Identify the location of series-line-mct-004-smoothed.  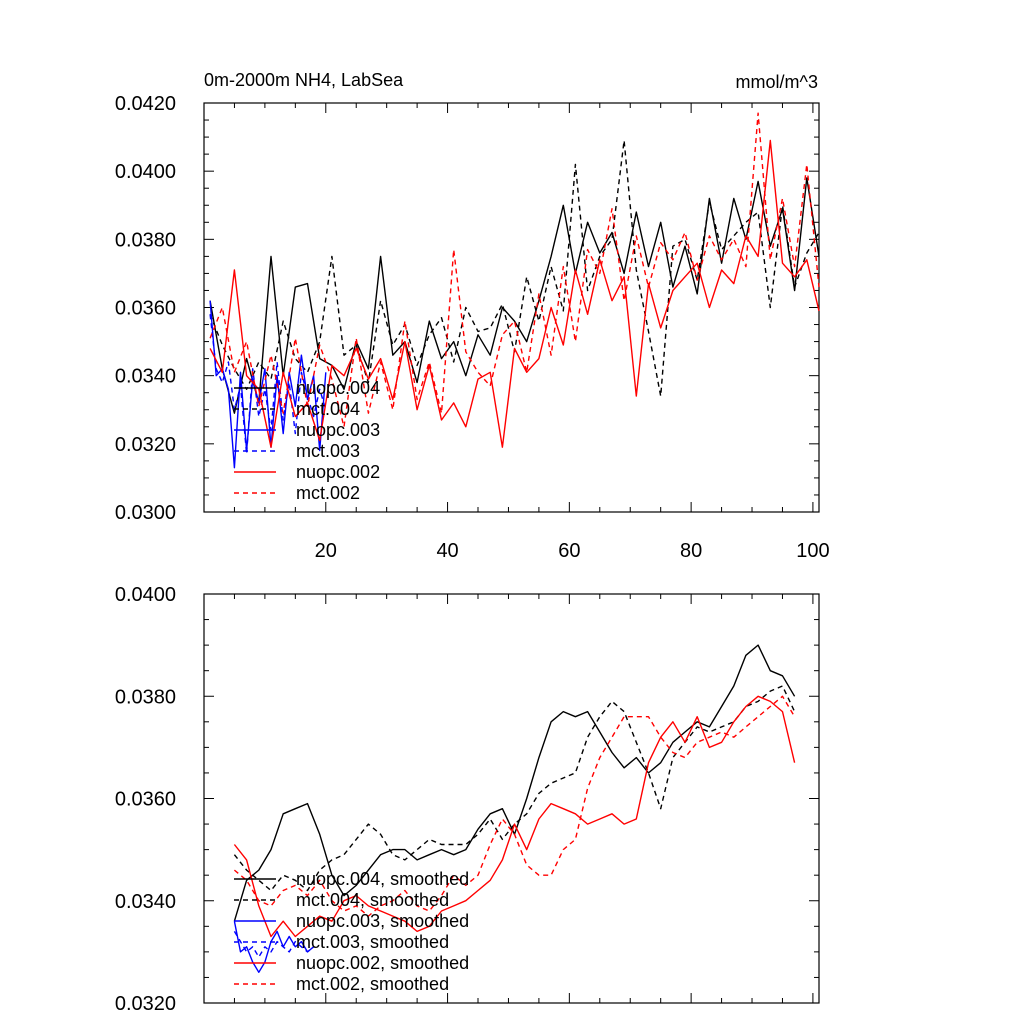
(514, 788).